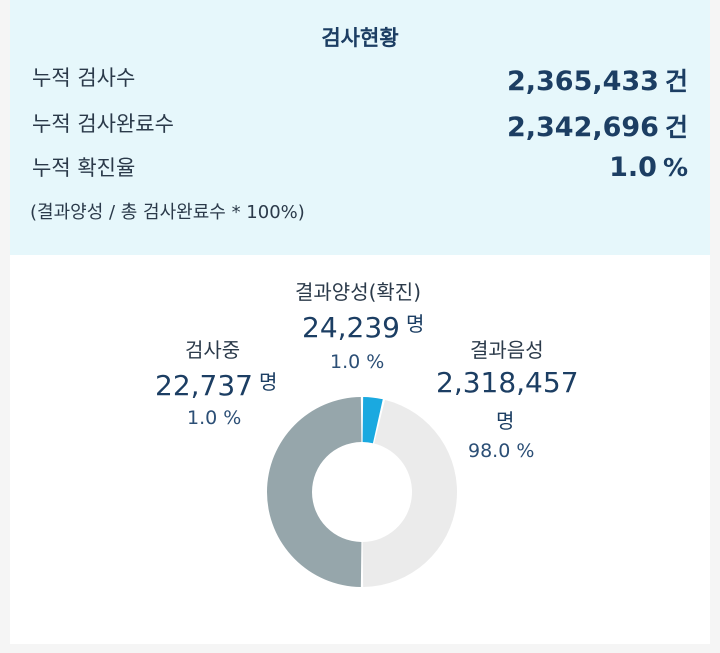 This screenshot has height=653, width=720. I want to click on positive-label: 결과양성(확진), so click(358, 292).